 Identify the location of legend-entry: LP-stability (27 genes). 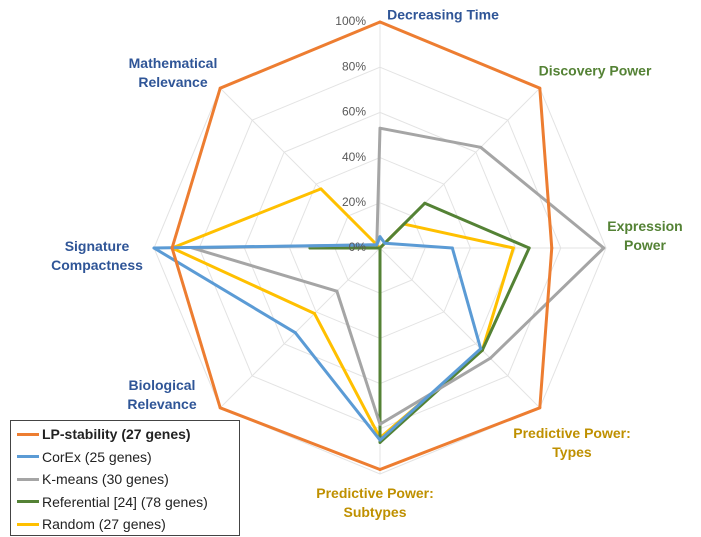
(104, 434).